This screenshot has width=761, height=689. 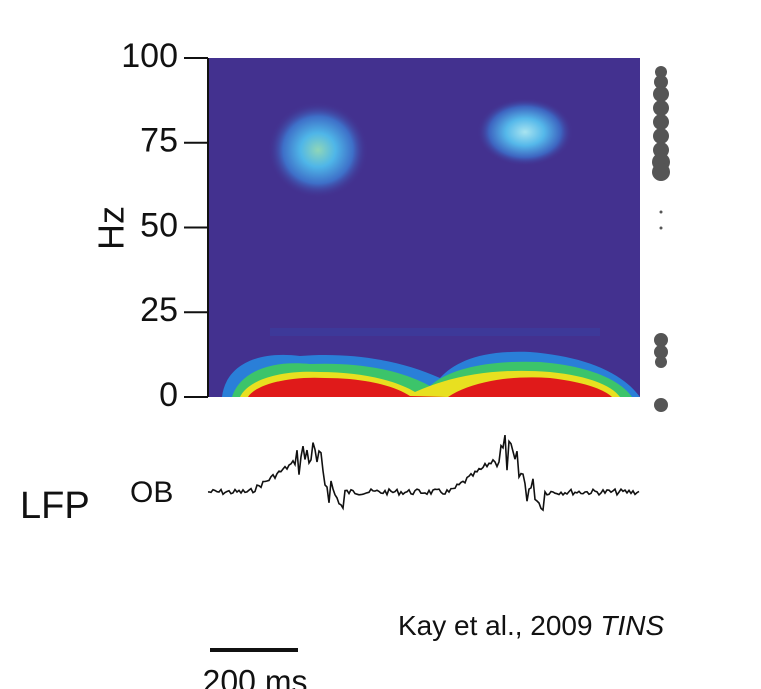 What do you see at coordinates (430, 387) in the screenshot?
I see `low-band` at bounding box center [430, 387].